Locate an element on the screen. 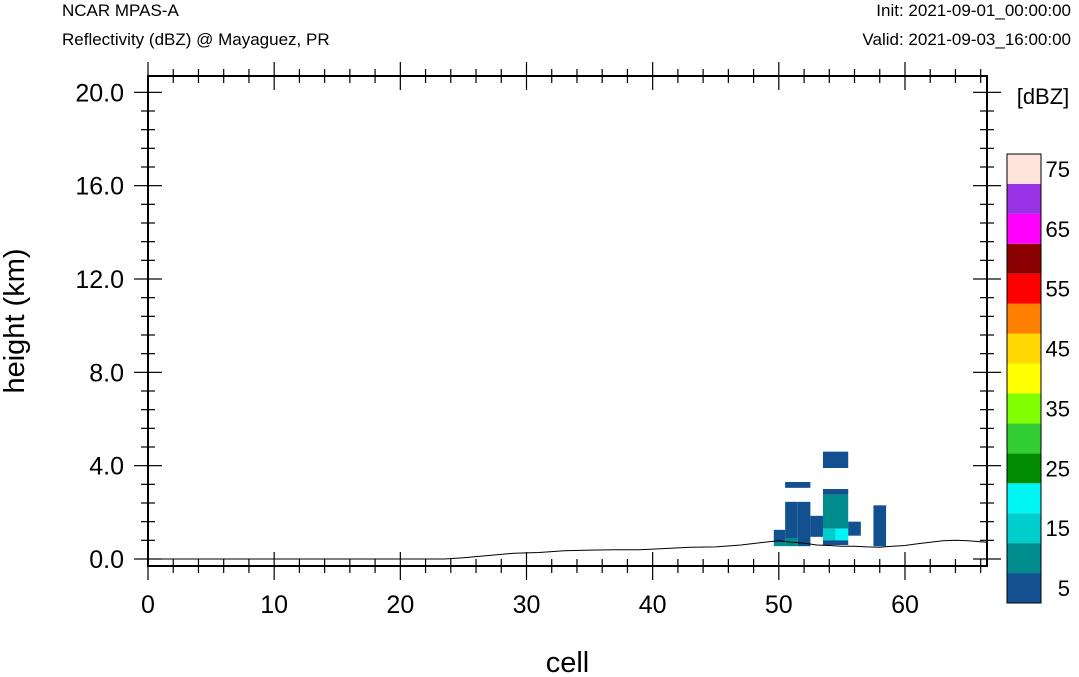 The width and height of the screenshot is (1079, 677). colorbar-tick-label: 45 is located at coordinates (1058, 349).